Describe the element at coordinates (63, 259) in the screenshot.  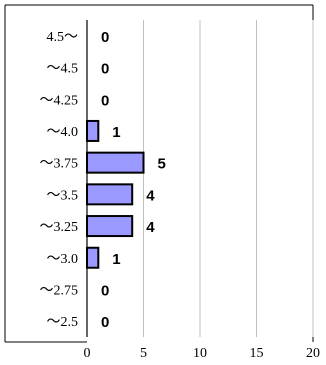
I see `category-label: ～3.0` at that location.